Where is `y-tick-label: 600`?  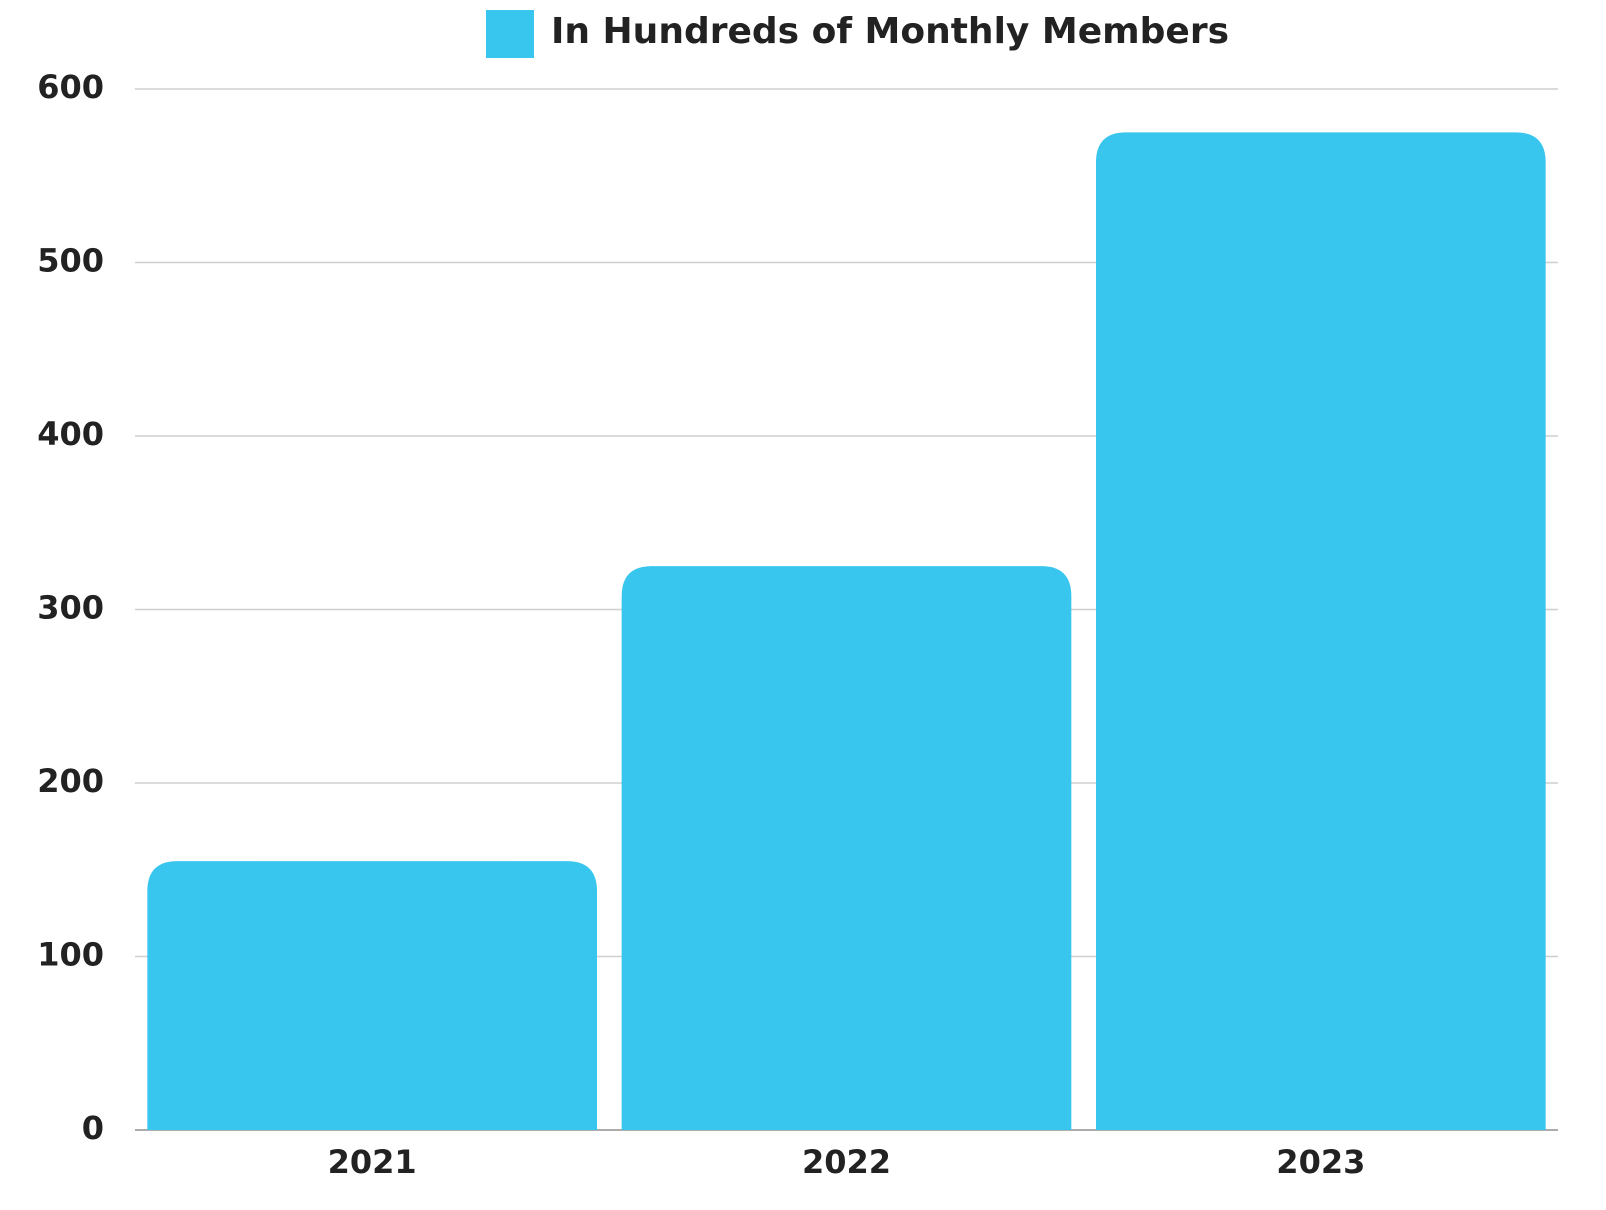 y-tick-label: 600 is located at coordinates (70, 87).